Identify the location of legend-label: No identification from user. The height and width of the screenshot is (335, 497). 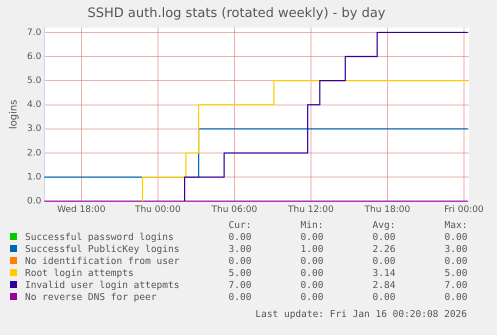
(102, 262).